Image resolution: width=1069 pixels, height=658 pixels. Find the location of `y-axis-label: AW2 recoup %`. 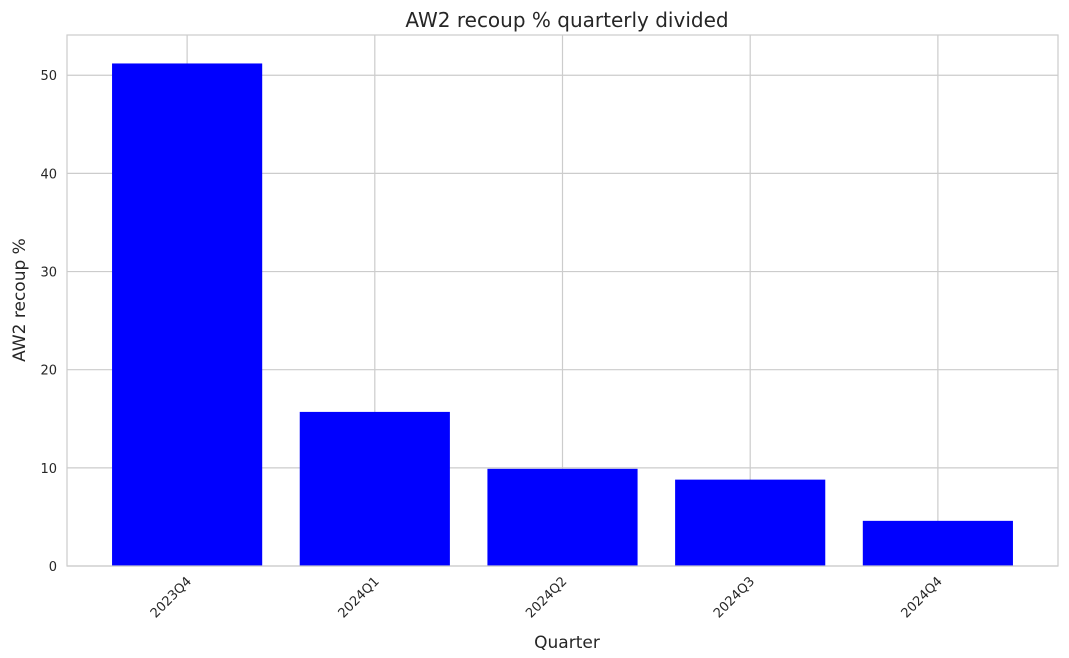

y-axis-label: AW2 recoup % is located at coordinates (20, 300).